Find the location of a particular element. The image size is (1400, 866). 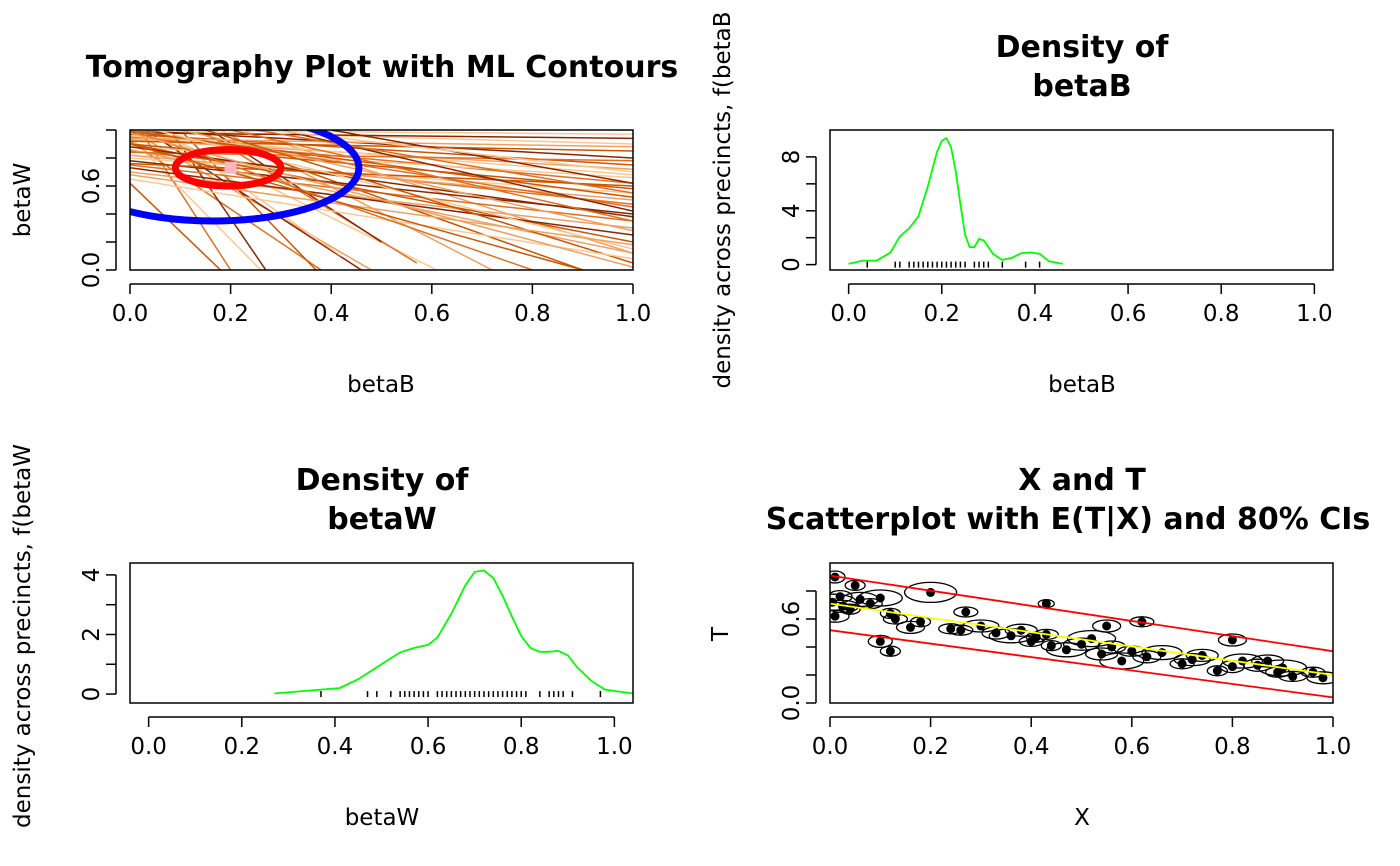

tomography-title: Tomography Plot with ML Contours is located at coordinates (382, 67).